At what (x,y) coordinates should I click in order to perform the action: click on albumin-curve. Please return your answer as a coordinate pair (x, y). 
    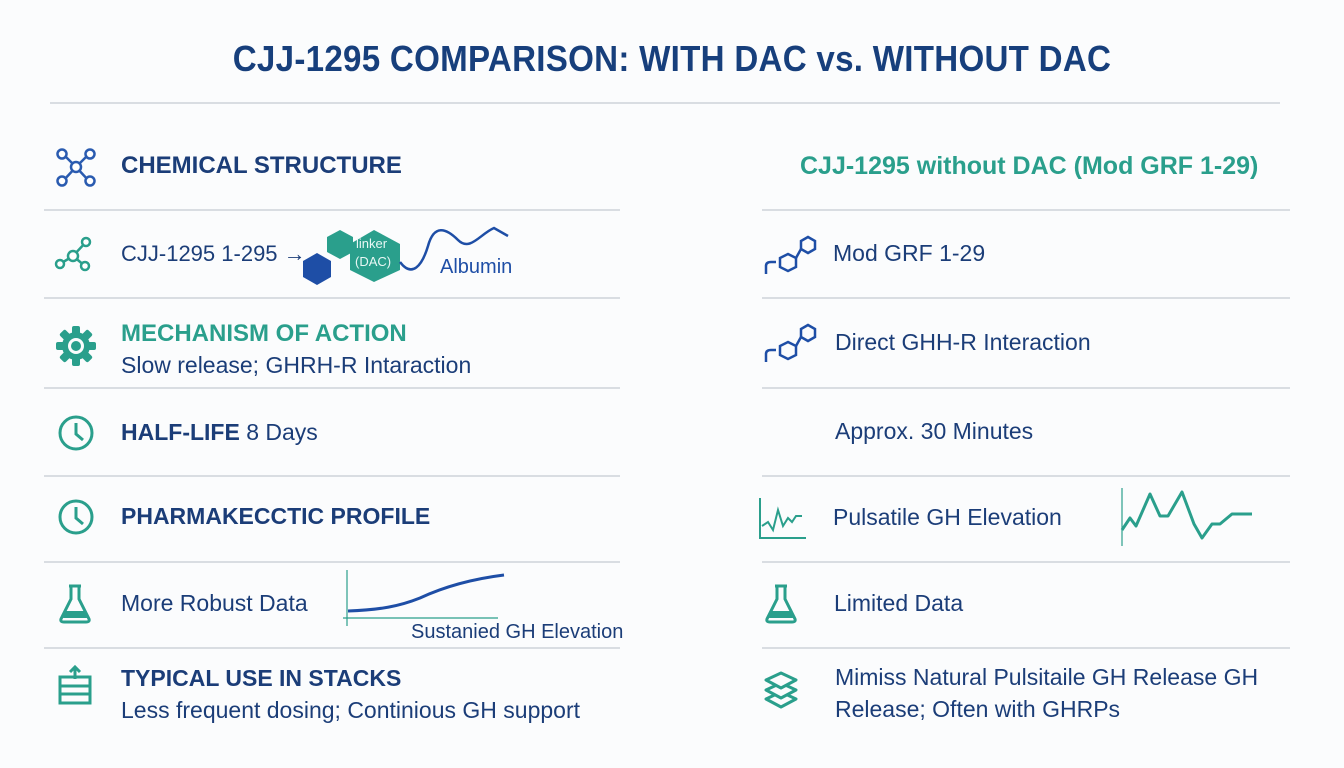
    Looking at the image, I should click on (454, 248).